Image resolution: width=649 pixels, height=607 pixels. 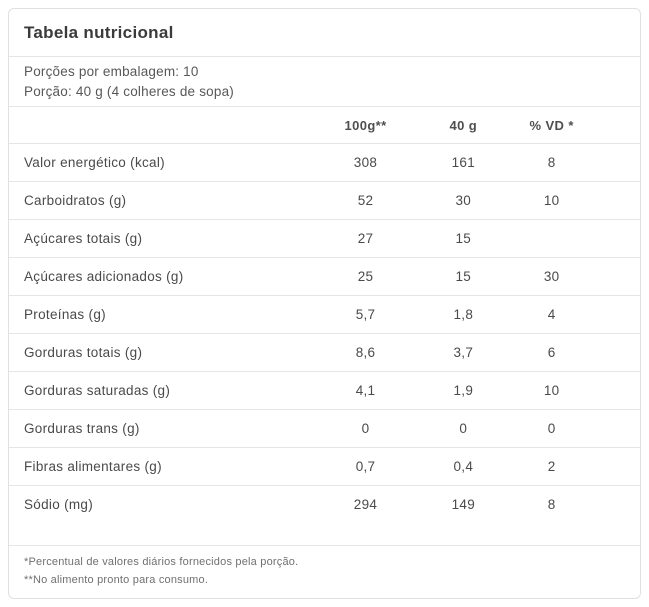 What do you see at coordinates (324, 33) in the screenshot?
I see `card-header: Tabela nutricional` at bounding box center [324, 33].